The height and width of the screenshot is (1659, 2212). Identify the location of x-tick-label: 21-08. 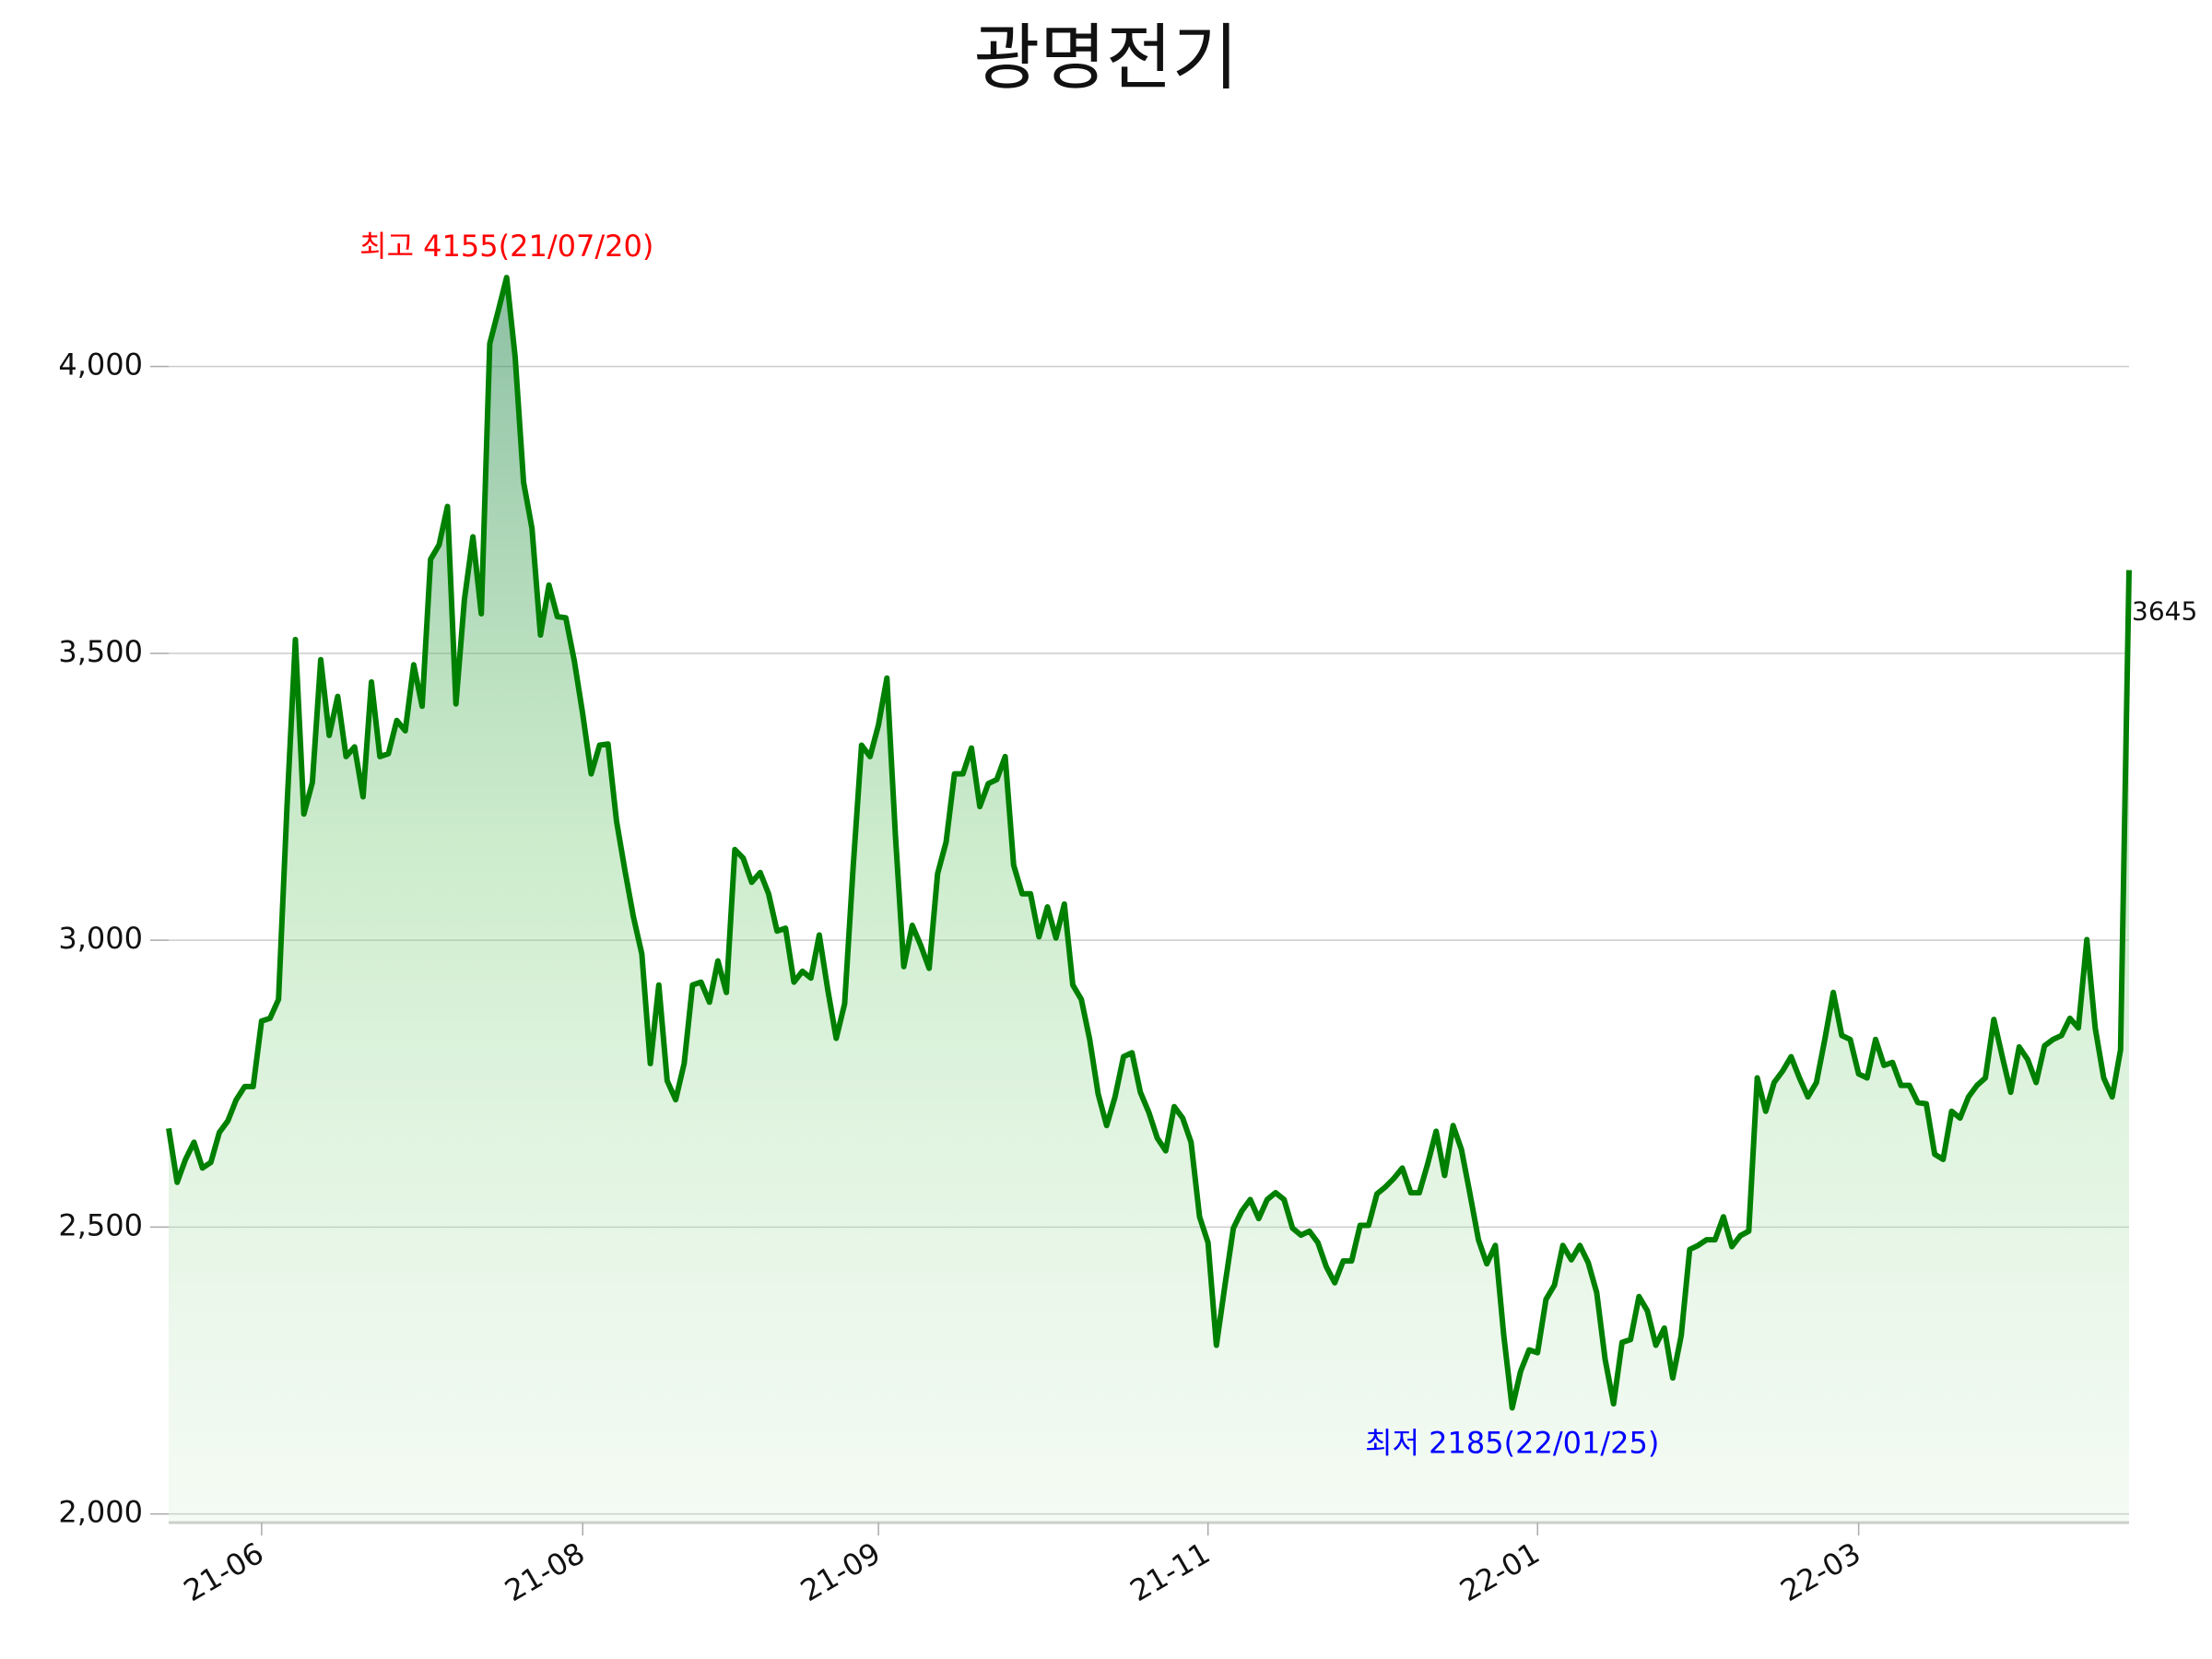
(545, 1571).